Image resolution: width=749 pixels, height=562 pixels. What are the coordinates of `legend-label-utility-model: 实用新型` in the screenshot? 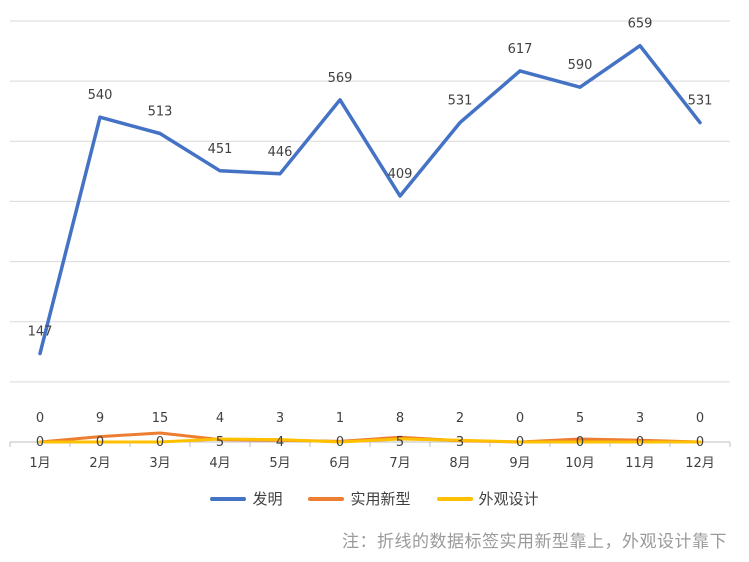 It's located at (380, 499).